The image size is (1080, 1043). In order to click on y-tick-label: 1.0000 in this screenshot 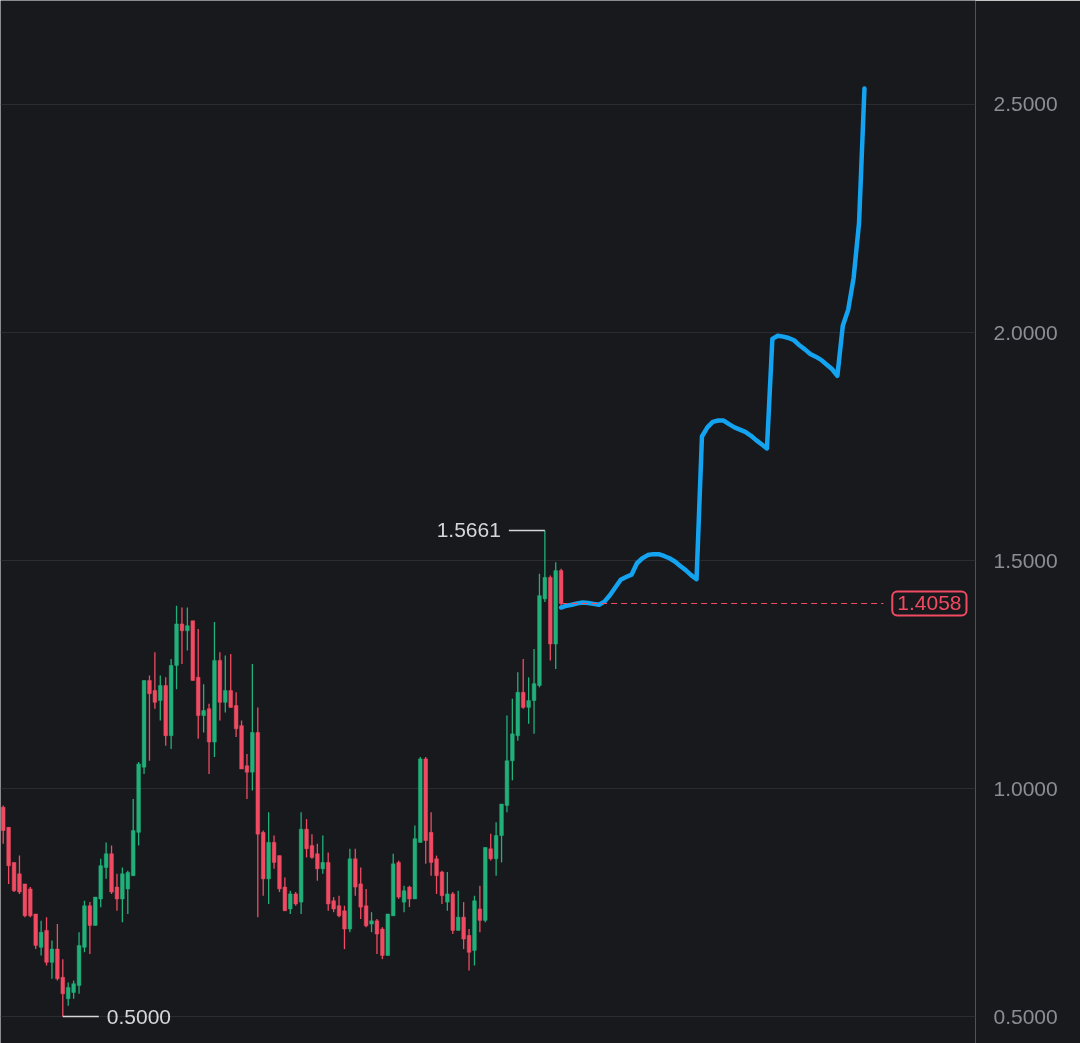, I will do `click(1025, 788)`.